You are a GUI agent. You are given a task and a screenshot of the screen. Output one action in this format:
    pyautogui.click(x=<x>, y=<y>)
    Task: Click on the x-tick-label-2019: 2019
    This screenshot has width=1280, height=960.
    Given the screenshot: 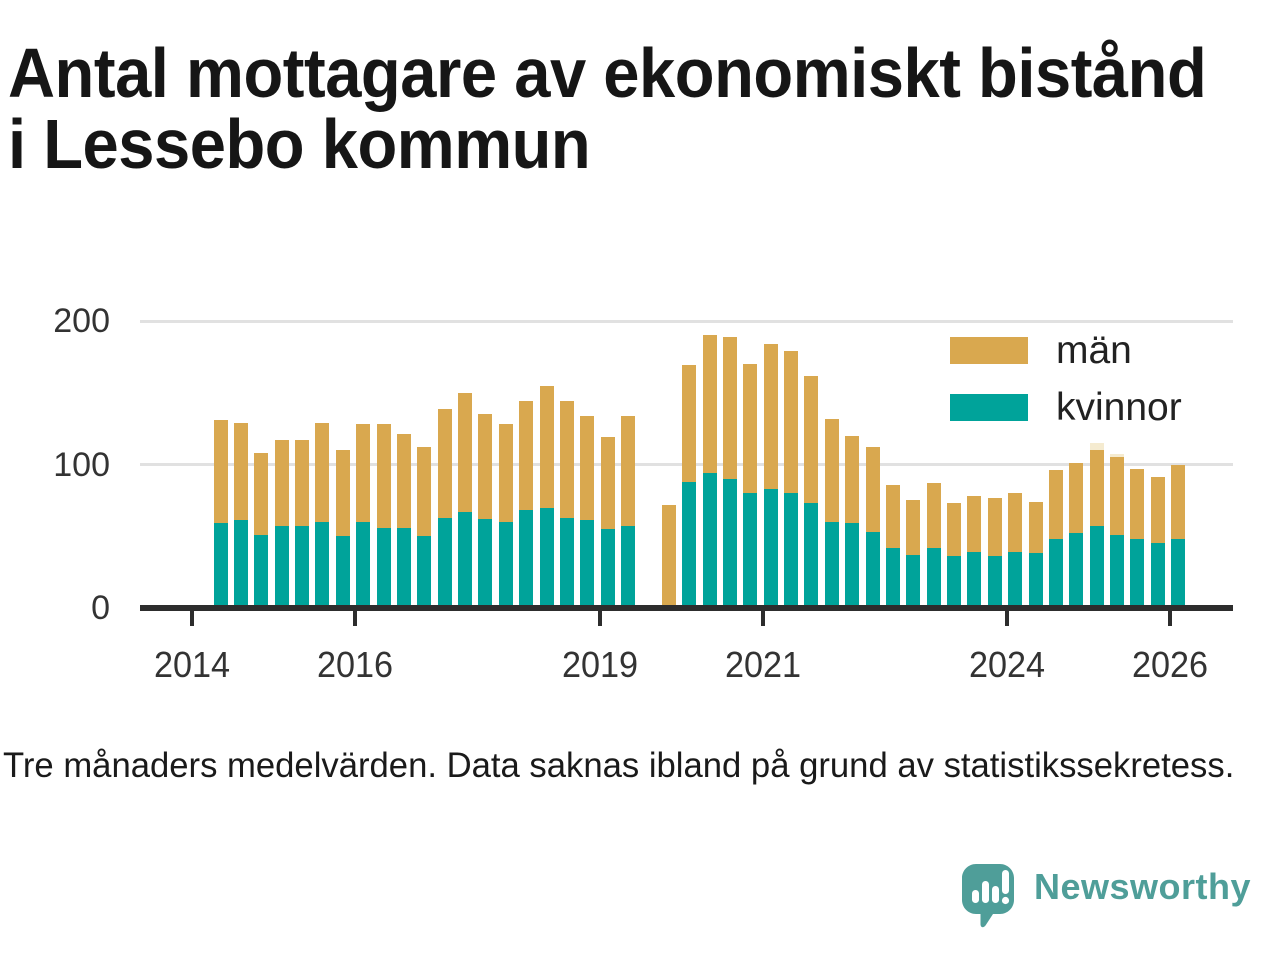 What is the action you would take?
    pyautogui.click(x=599, y=664)
    